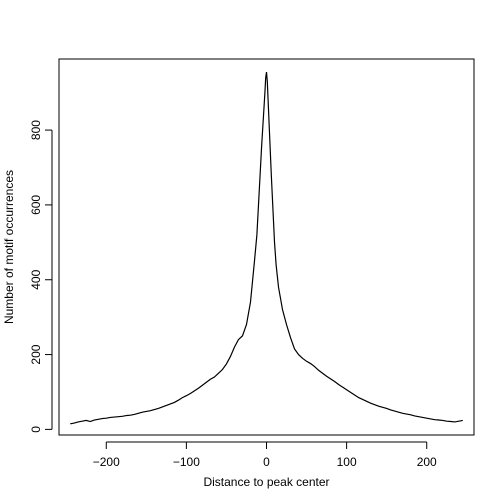 This screenshot has height=504, width=504. I want to click on x-tick-label: −100, so click(186, 462).